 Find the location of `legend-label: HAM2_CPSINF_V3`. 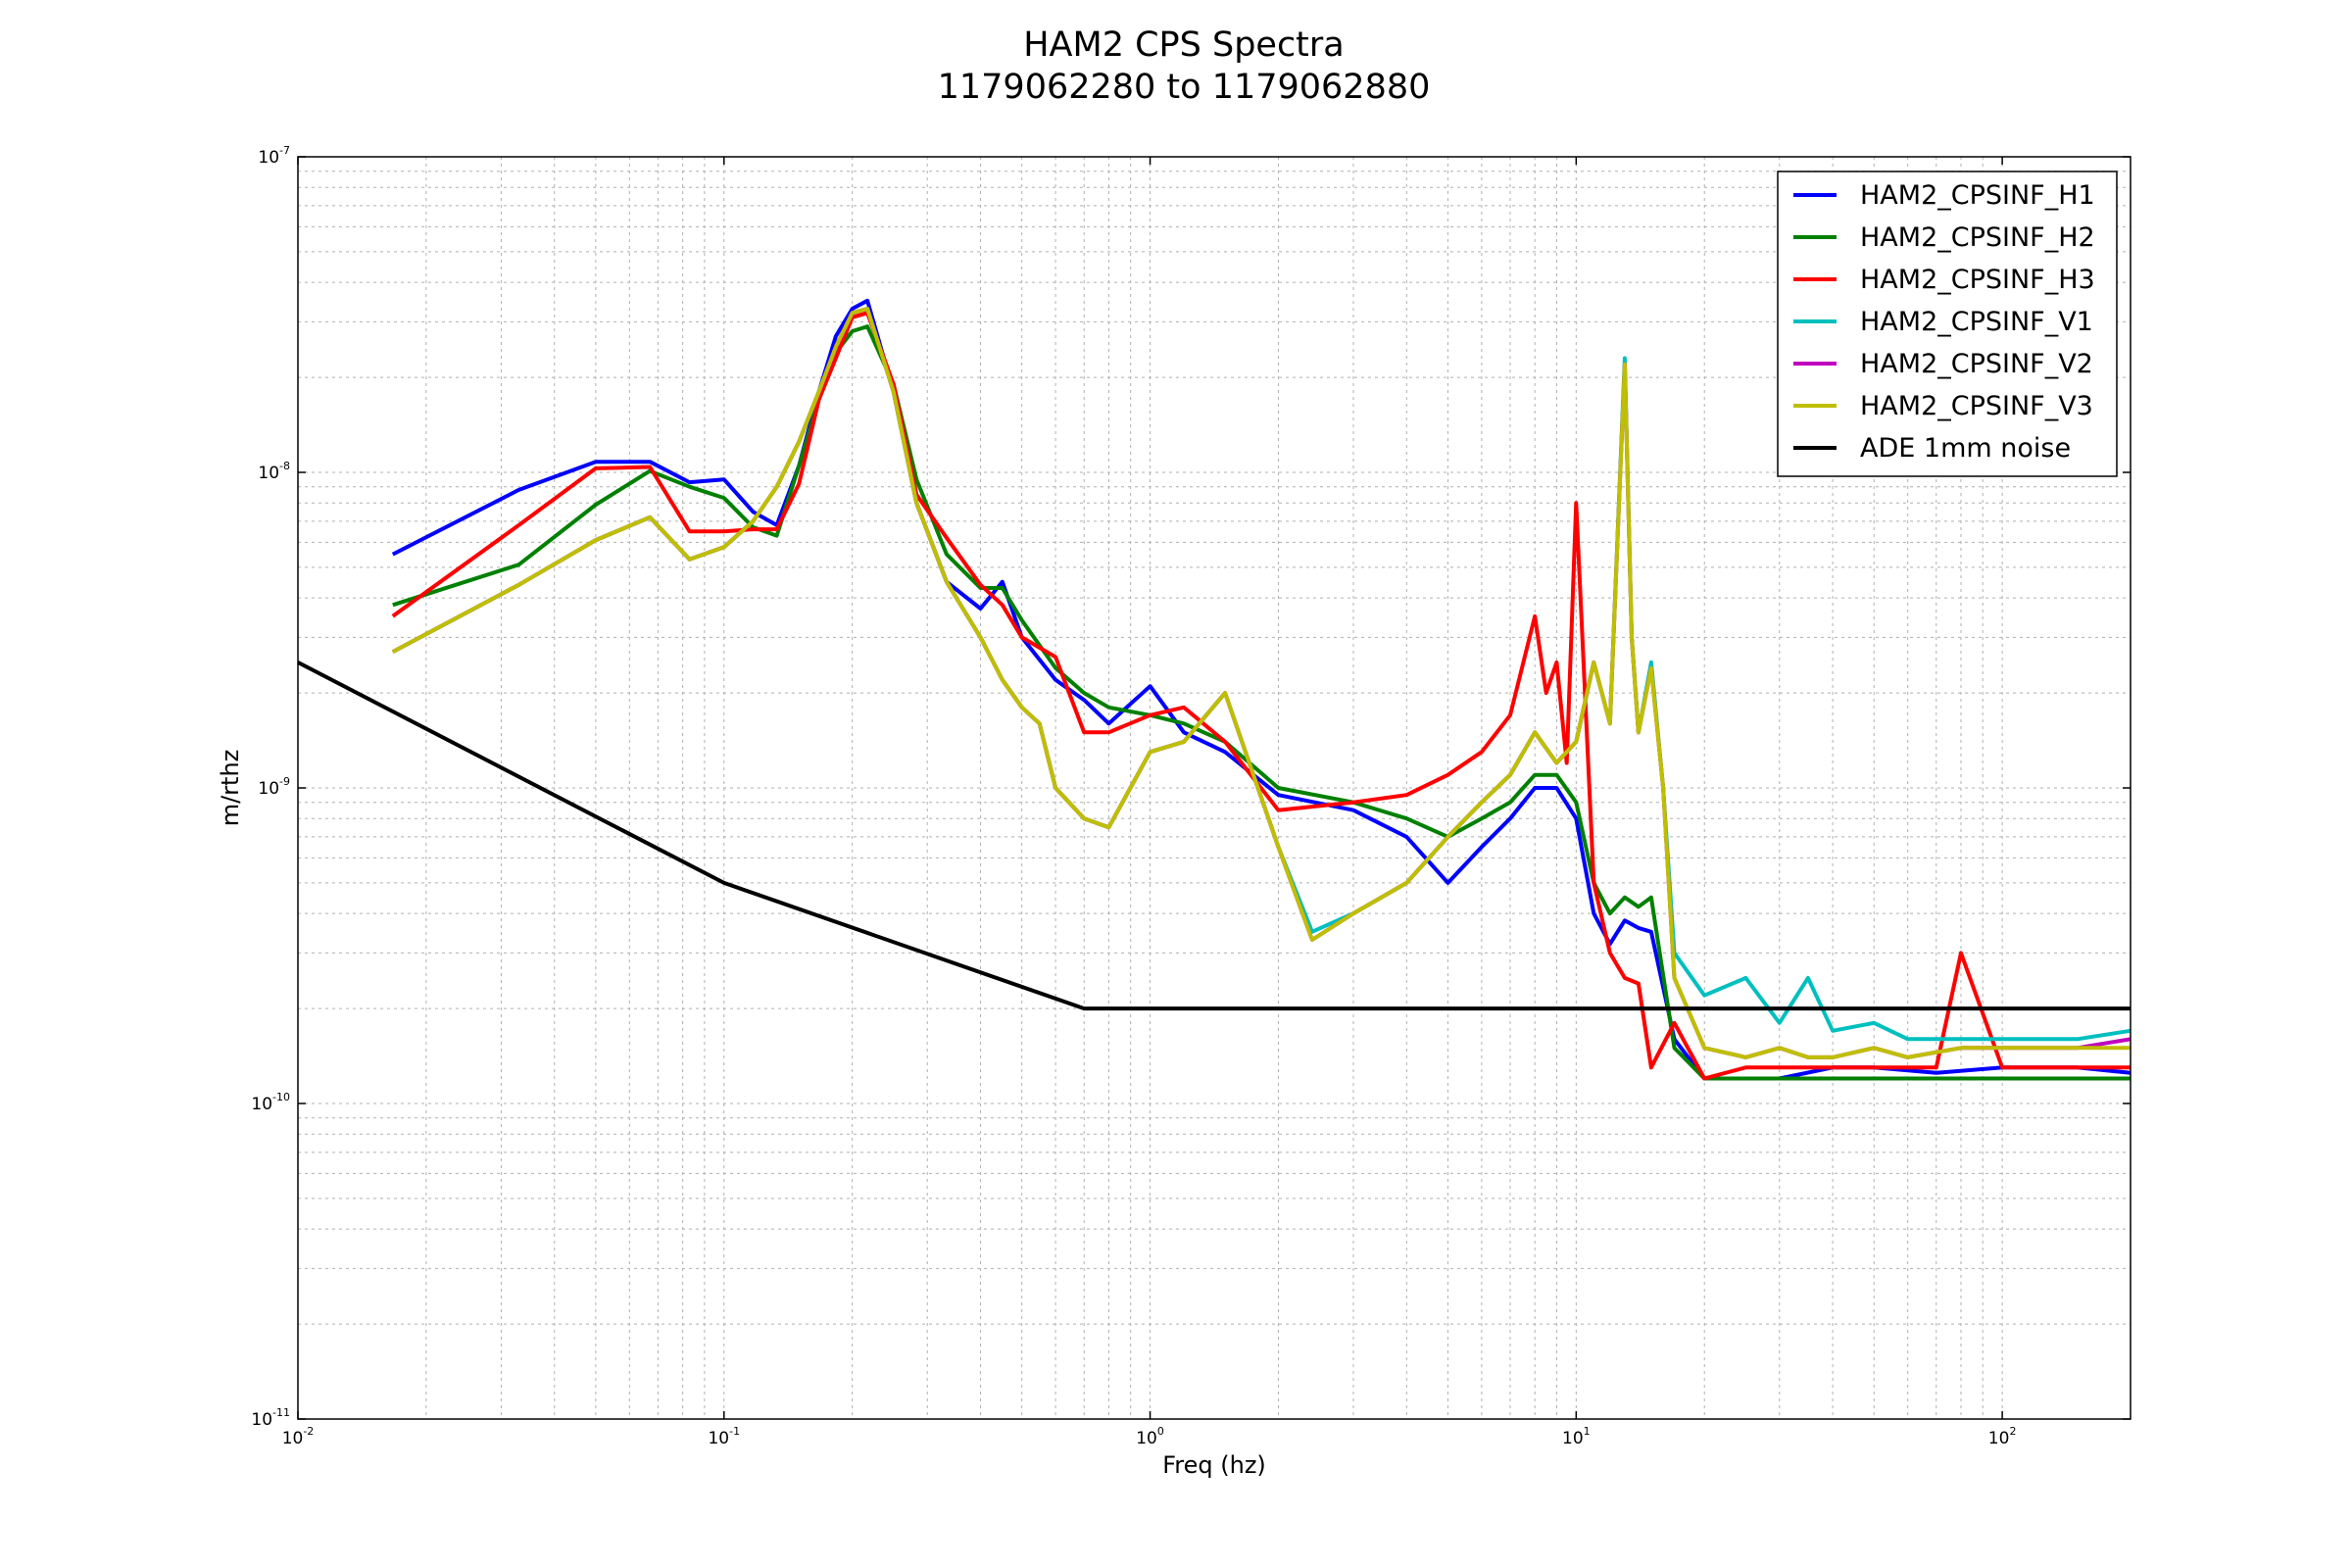

legend-label: HAM2_CPSINF_V3 is located at coordinates (1976, 406).